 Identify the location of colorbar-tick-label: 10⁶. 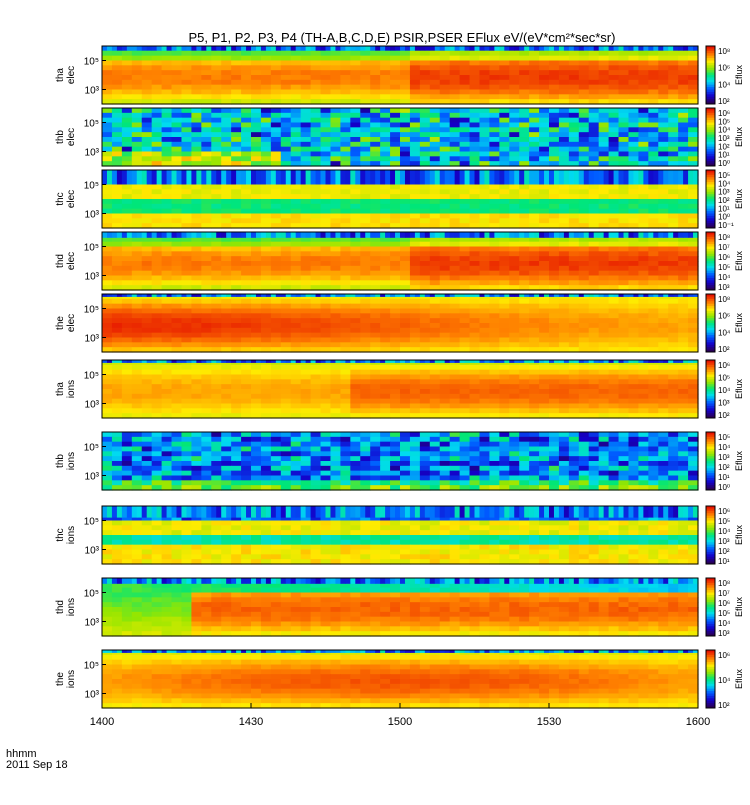
(724, 257).